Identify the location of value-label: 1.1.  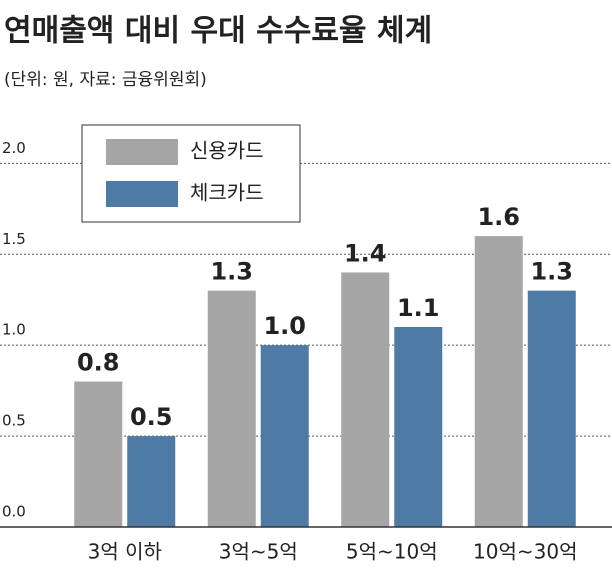
(418, 308).